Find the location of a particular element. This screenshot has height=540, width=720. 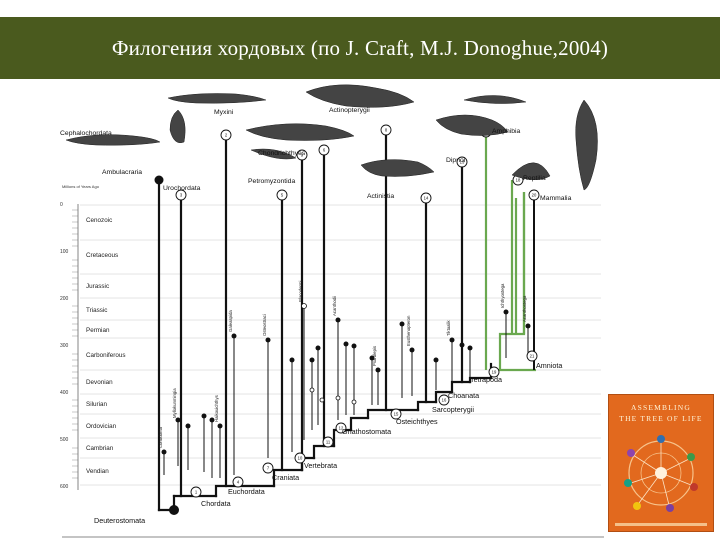

fossil-label-placodermi: Placodermi is located at coordinates (300, 291).